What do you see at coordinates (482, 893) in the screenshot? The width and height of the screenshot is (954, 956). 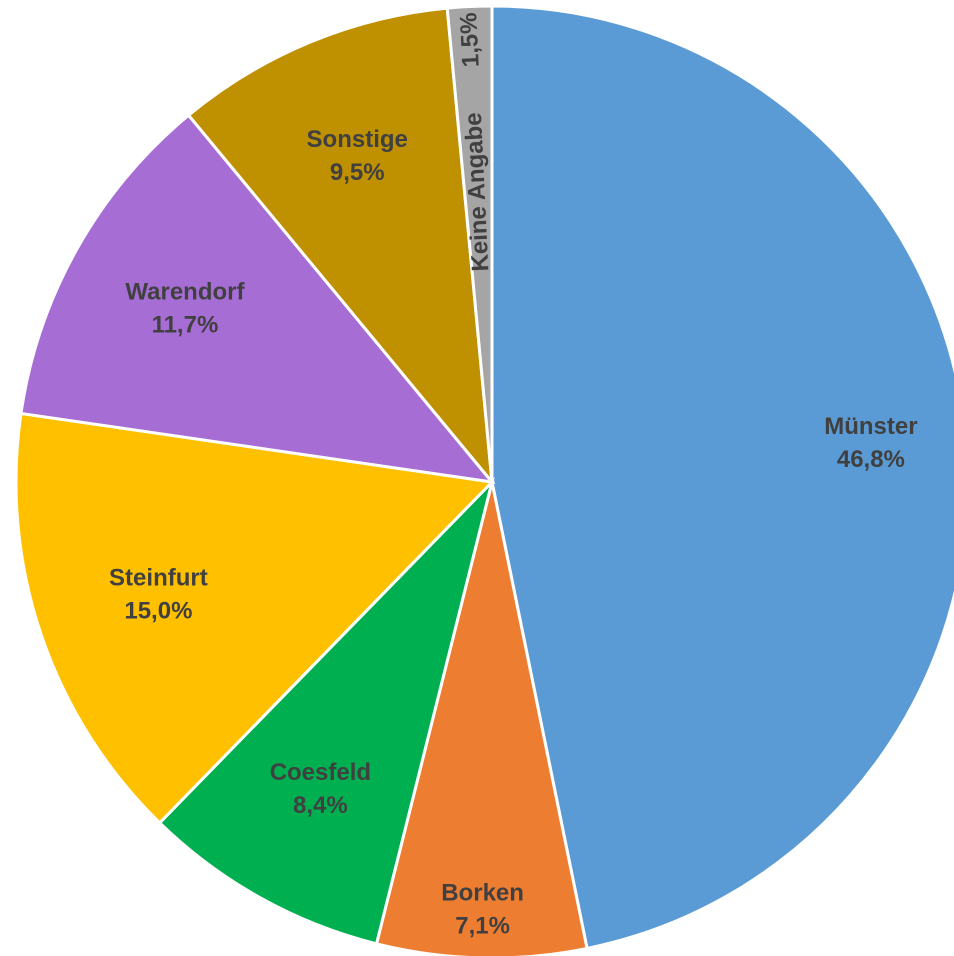 I see `slice-label: Borken` at bounding box center [482, 893].